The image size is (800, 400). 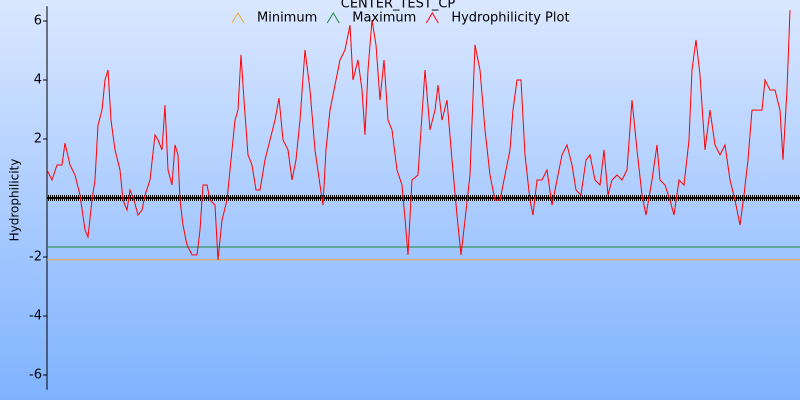 I want to click on y-tick-label: -2, so click(x=35, y=257).